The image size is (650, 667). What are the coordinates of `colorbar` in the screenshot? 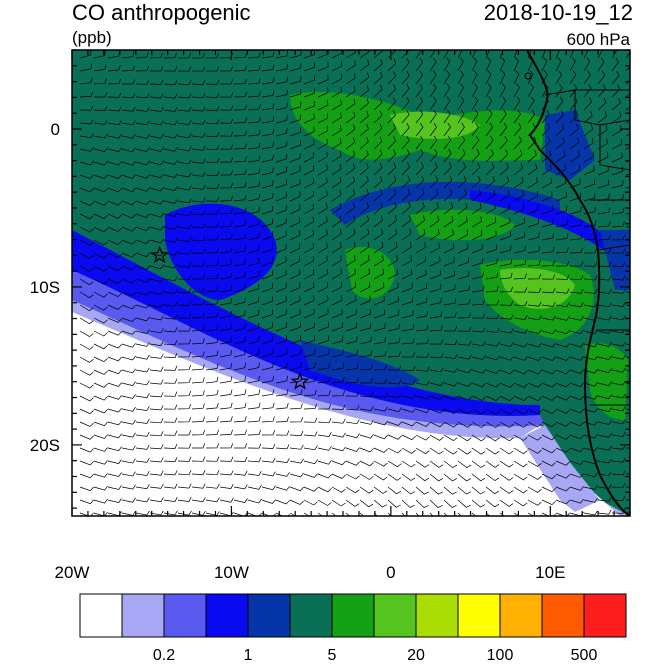 It's located at (353, 615).